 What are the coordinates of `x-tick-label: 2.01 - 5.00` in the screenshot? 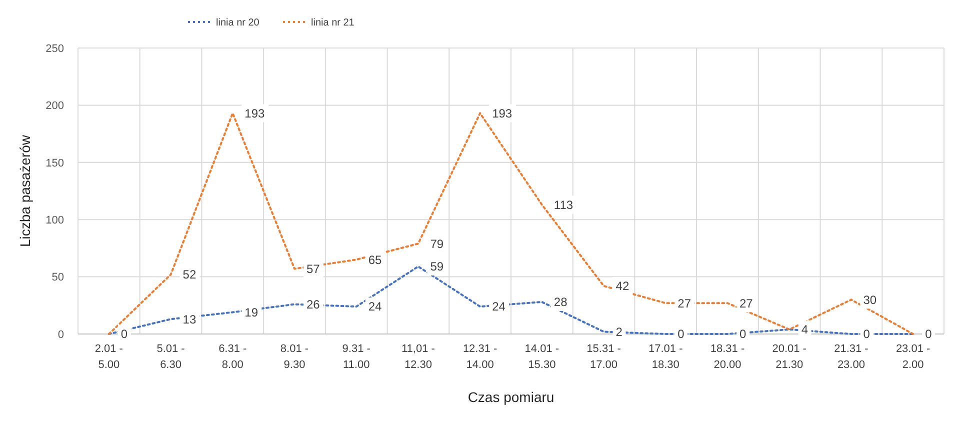 It's located at (109, 357).